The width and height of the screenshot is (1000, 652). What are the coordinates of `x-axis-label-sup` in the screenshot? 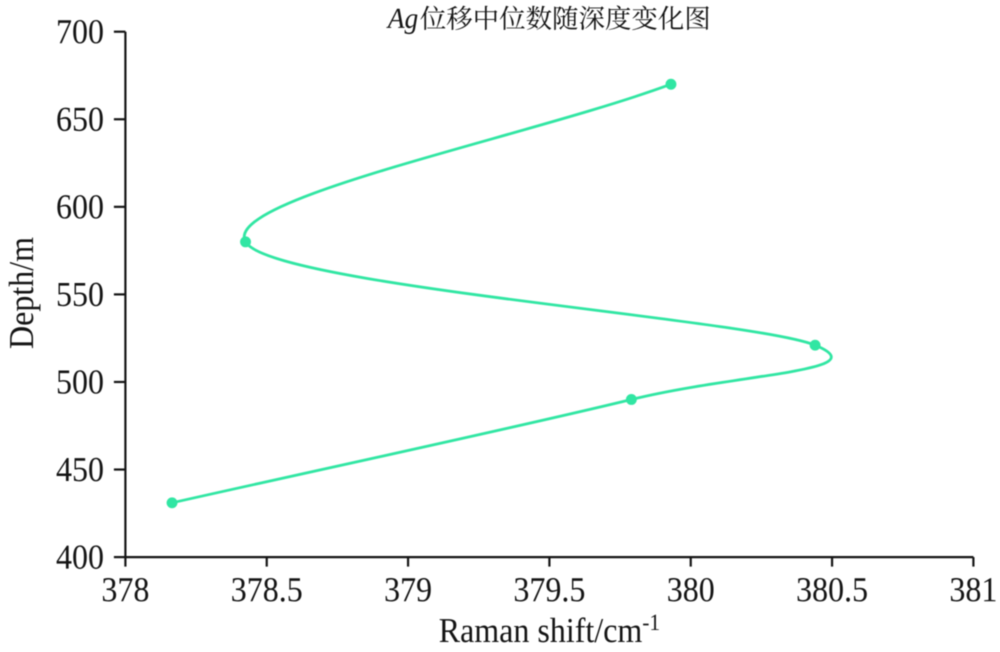 It's located at (651, 622).